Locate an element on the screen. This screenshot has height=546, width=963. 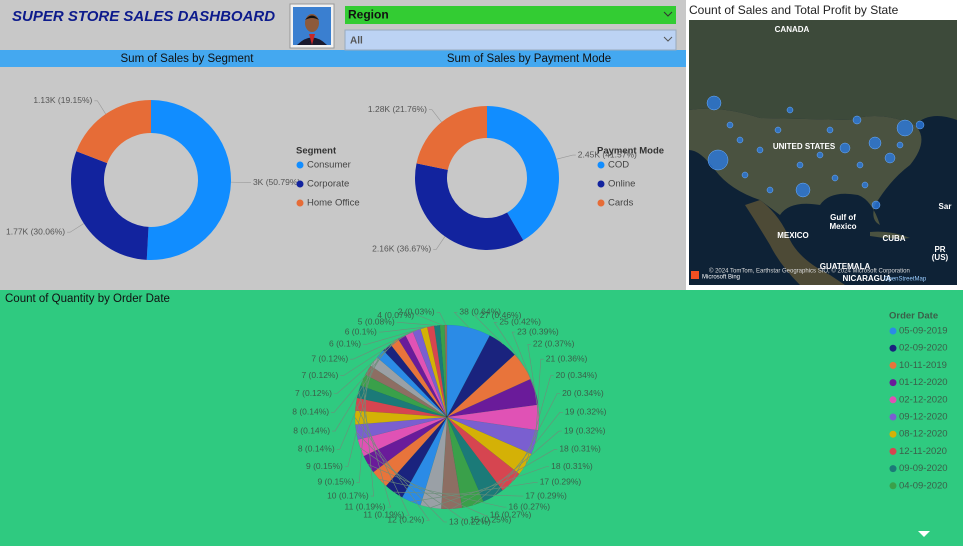
data-label: 13 (0.22%) is located at coordinates (470, 521).